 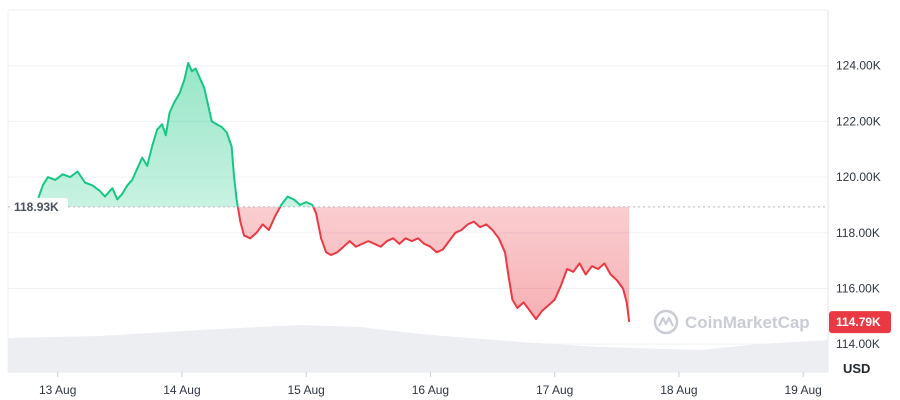 I want to click on y-tick-label: 124.00K, so click(x=858, y=66).